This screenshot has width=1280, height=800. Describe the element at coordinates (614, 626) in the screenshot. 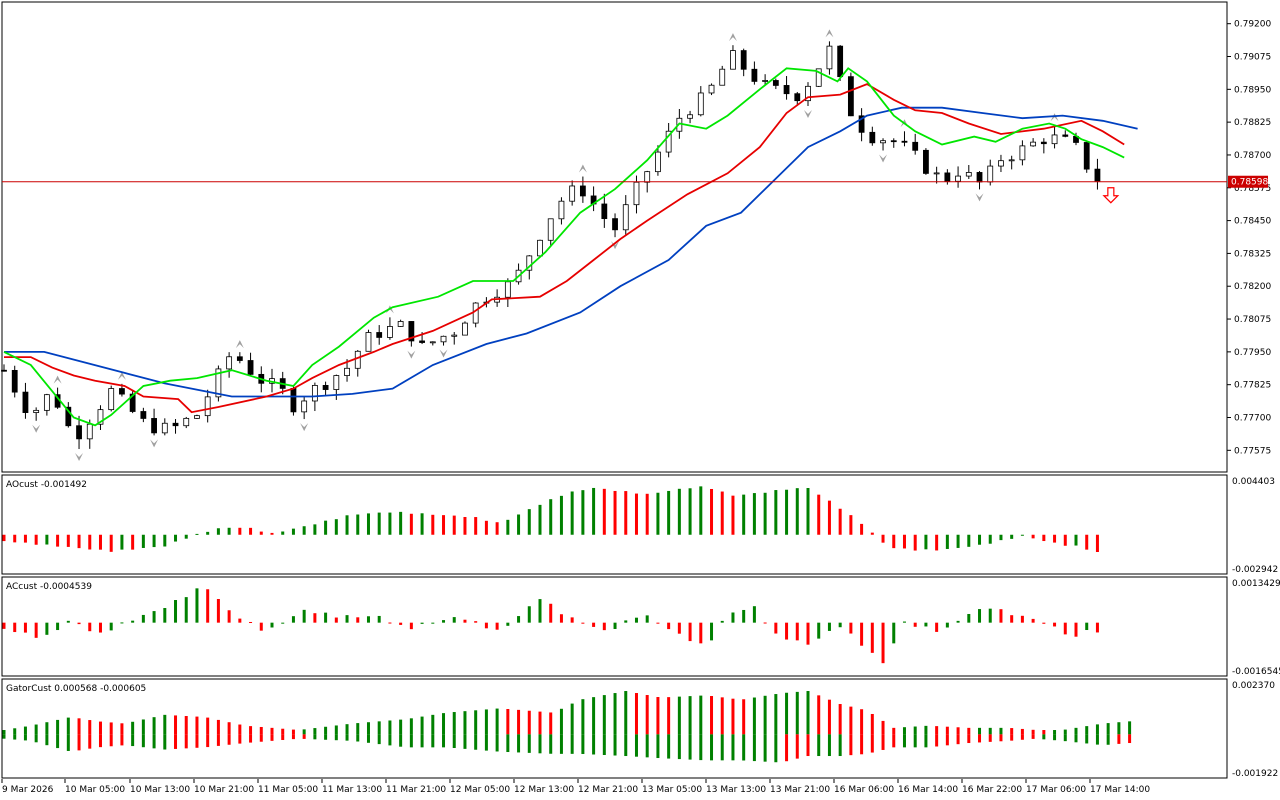

I see `ac-panel-frame` at that location.